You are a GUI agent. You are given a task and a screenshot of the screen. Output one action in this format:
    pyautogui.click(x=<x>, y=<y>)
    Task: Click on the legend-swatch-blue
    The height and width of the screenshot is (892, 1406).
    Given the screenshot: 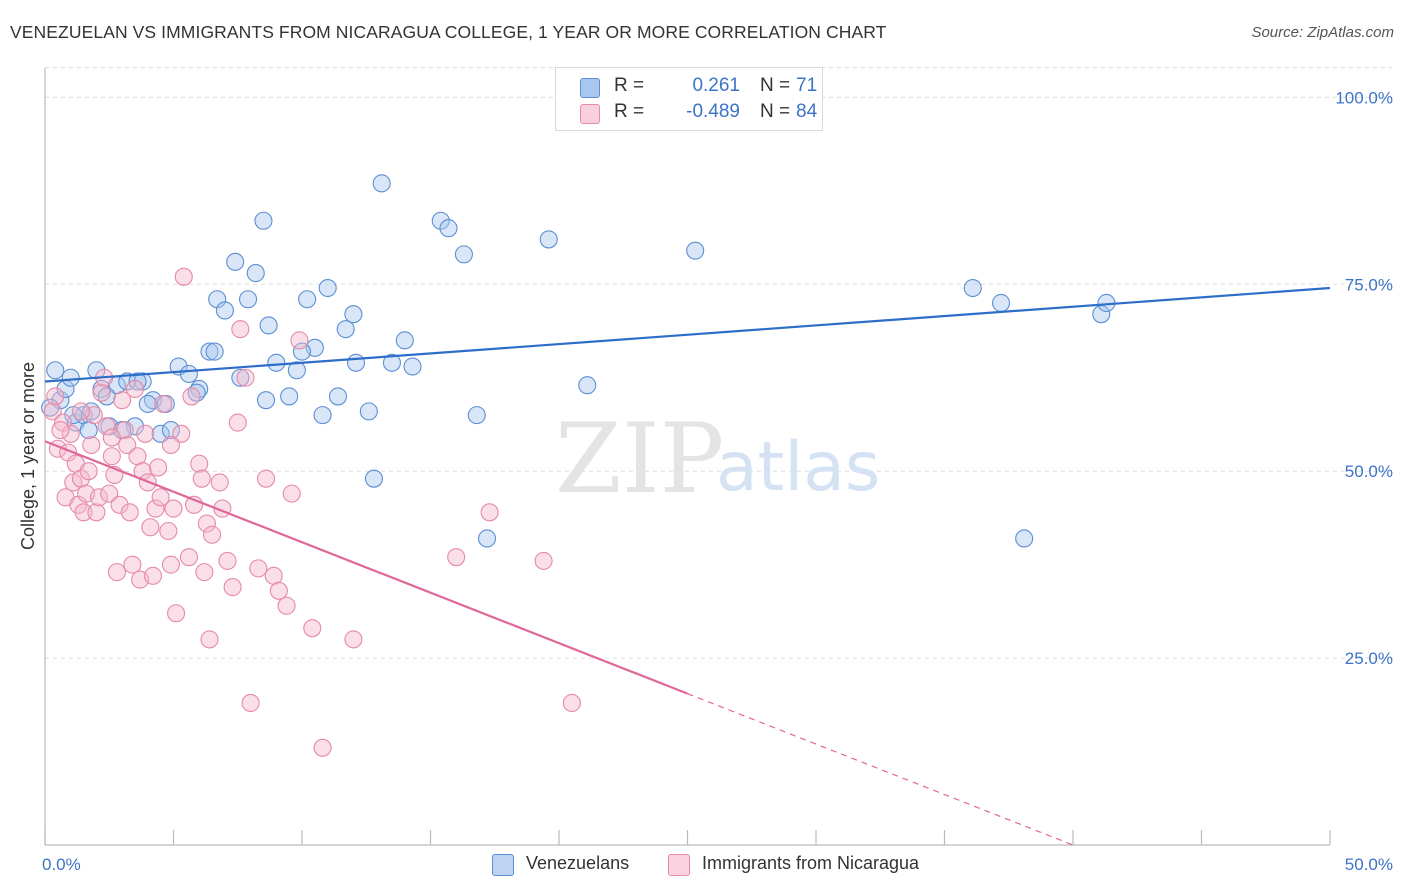 What is the action you would take?
    pyautogui.click(x=590, y=88)
    